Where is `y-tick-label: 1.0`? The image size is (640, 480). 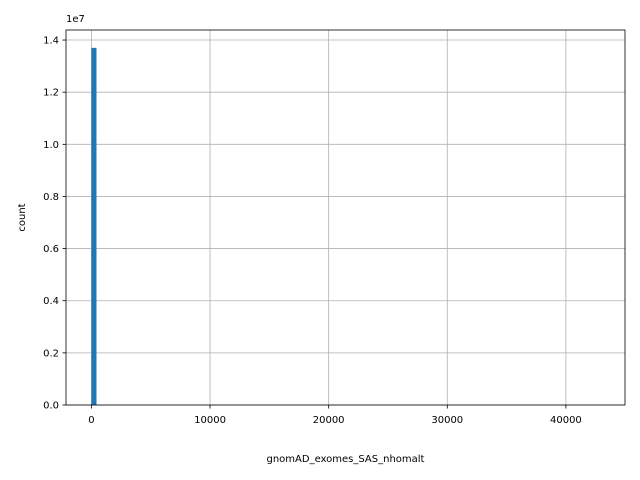
y-tick-label: 1.0 is located at coordinates (51, 145).